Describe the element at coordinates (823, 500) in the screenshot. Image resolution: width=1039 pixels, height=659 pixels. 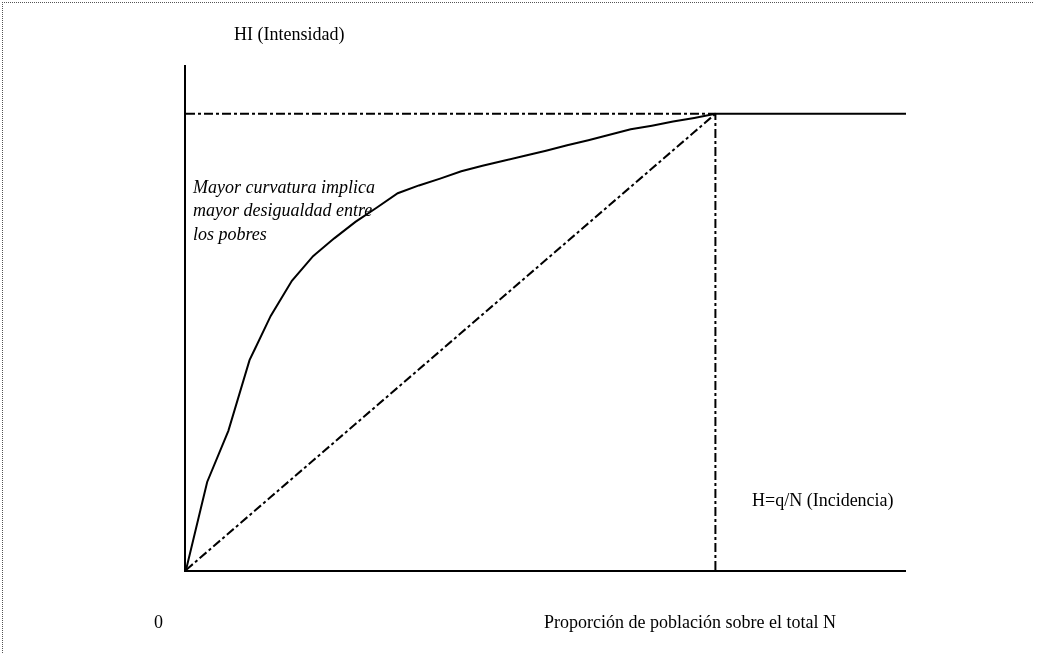
I see `annotation: H=q/N (Incidencia)` at that location.